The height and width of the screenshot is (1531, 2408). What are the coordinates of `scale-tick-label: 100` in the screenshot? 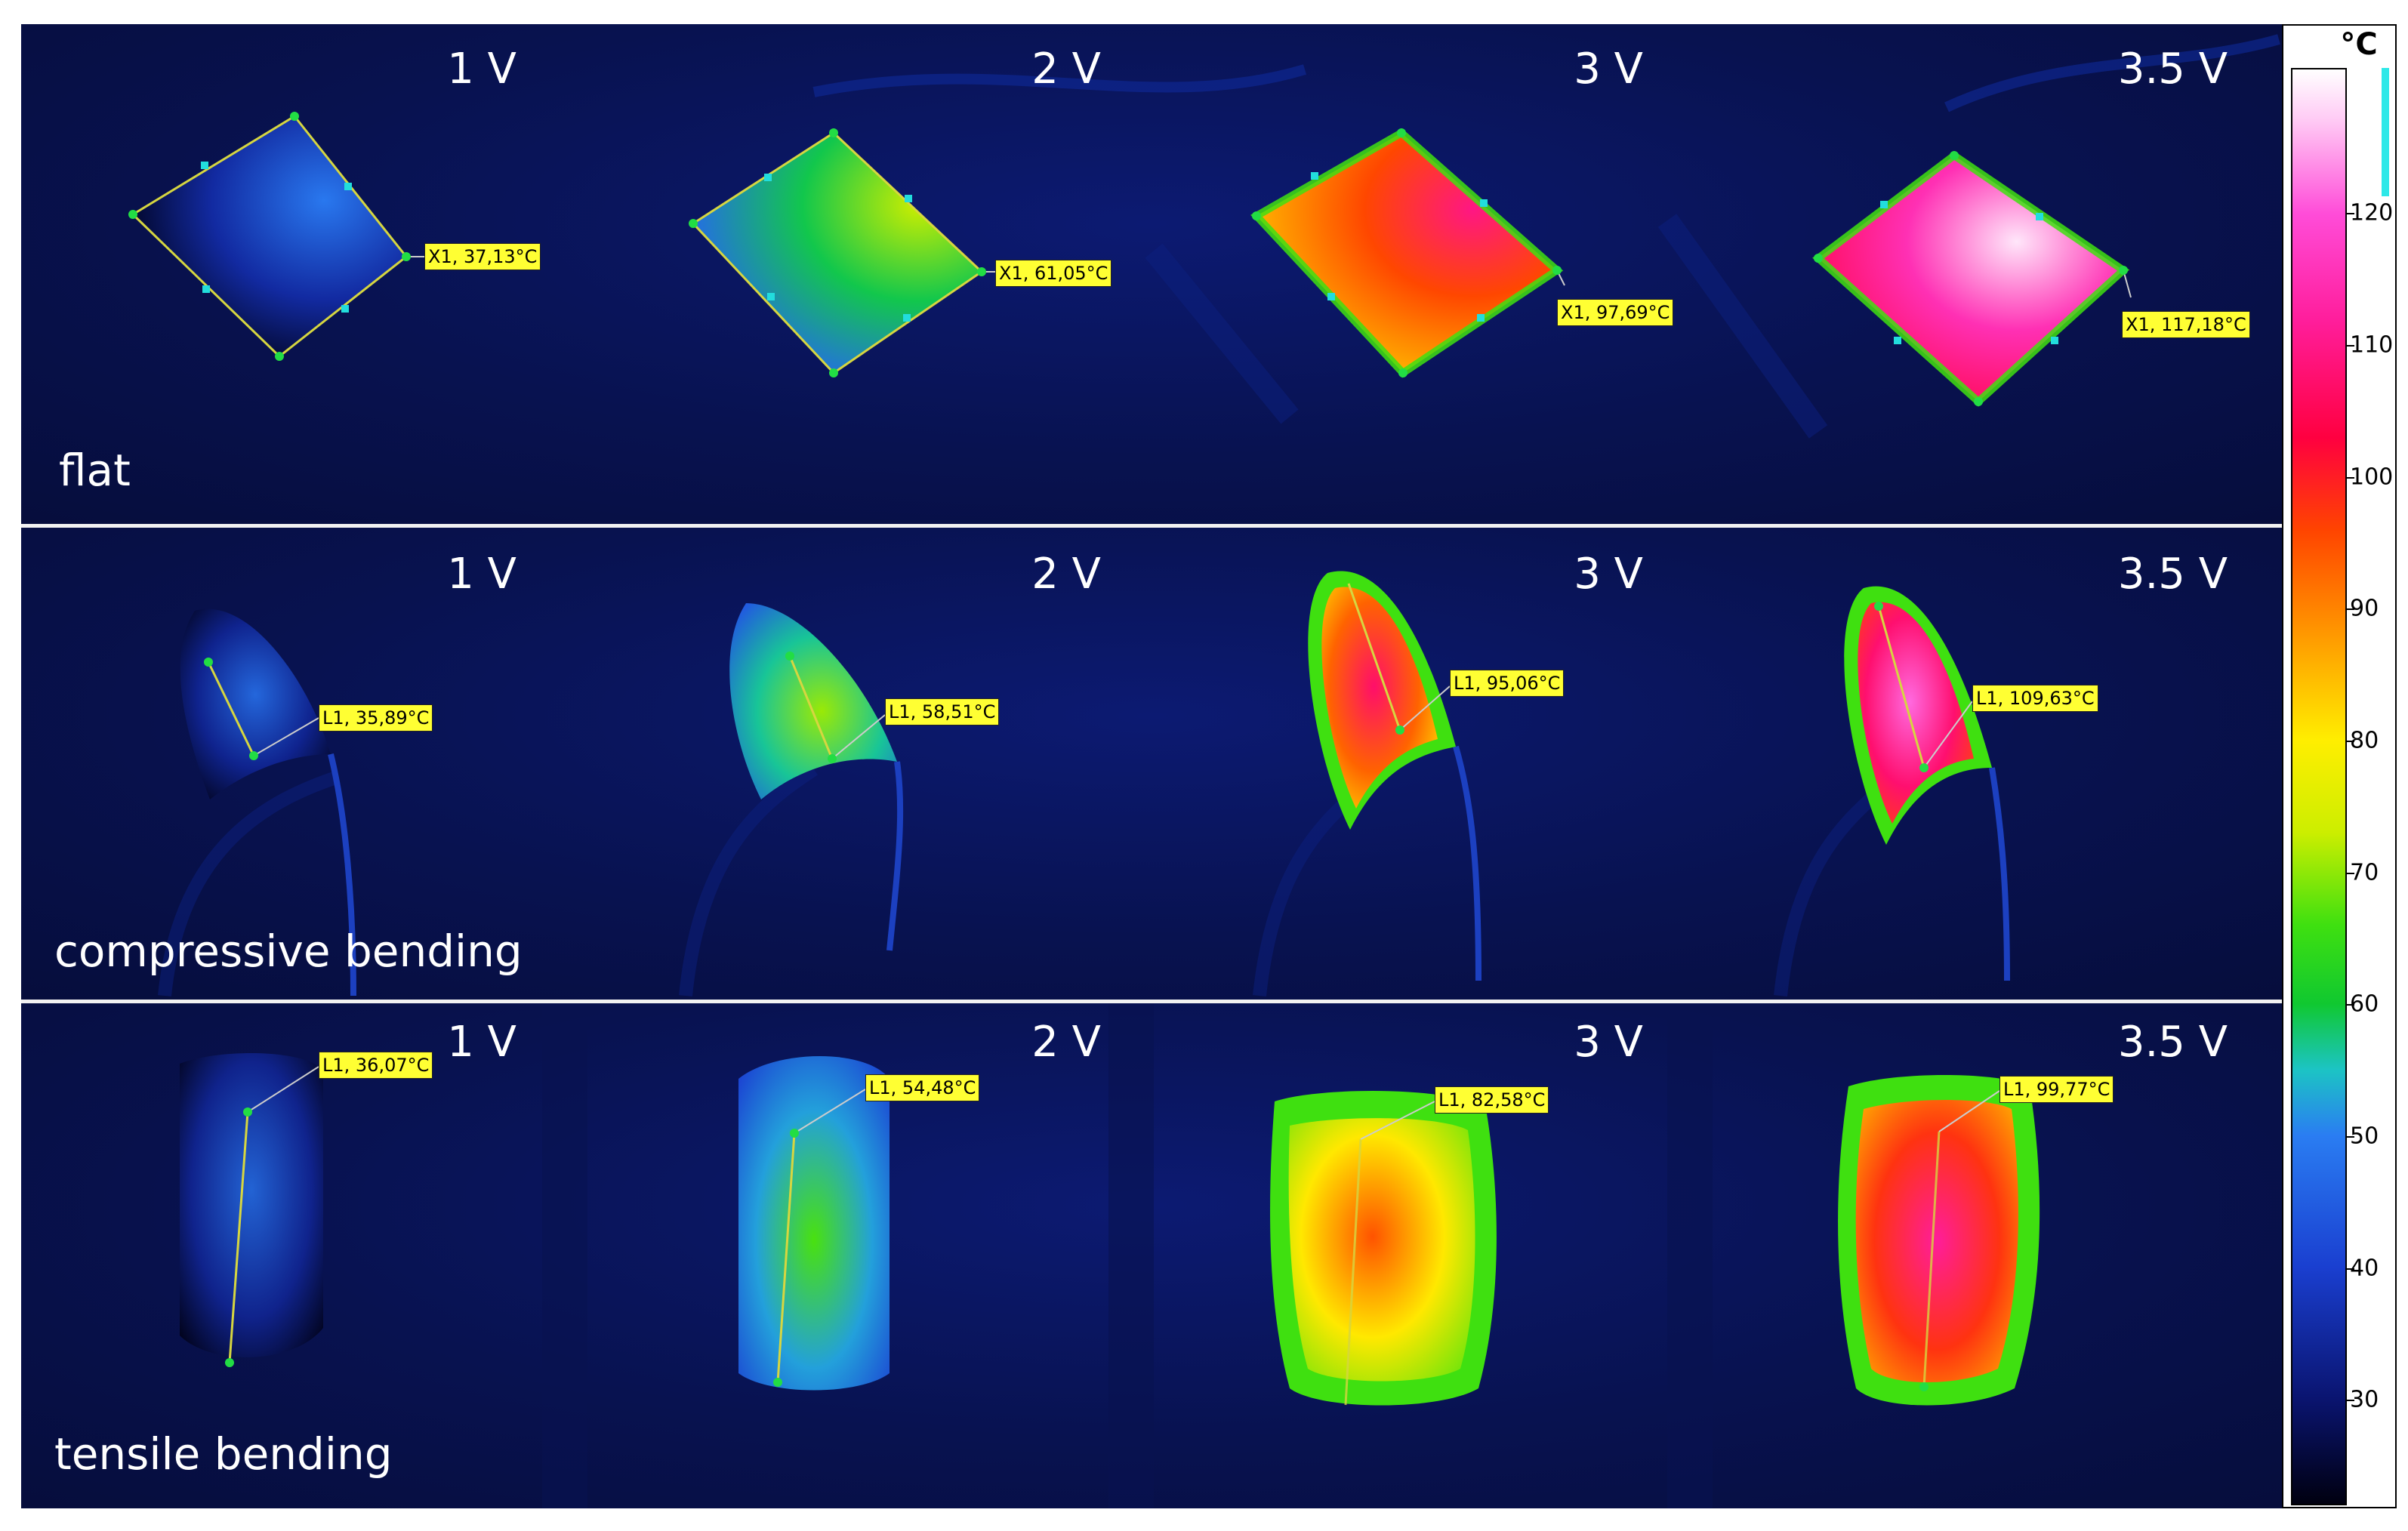 It's located at (2372, 477).